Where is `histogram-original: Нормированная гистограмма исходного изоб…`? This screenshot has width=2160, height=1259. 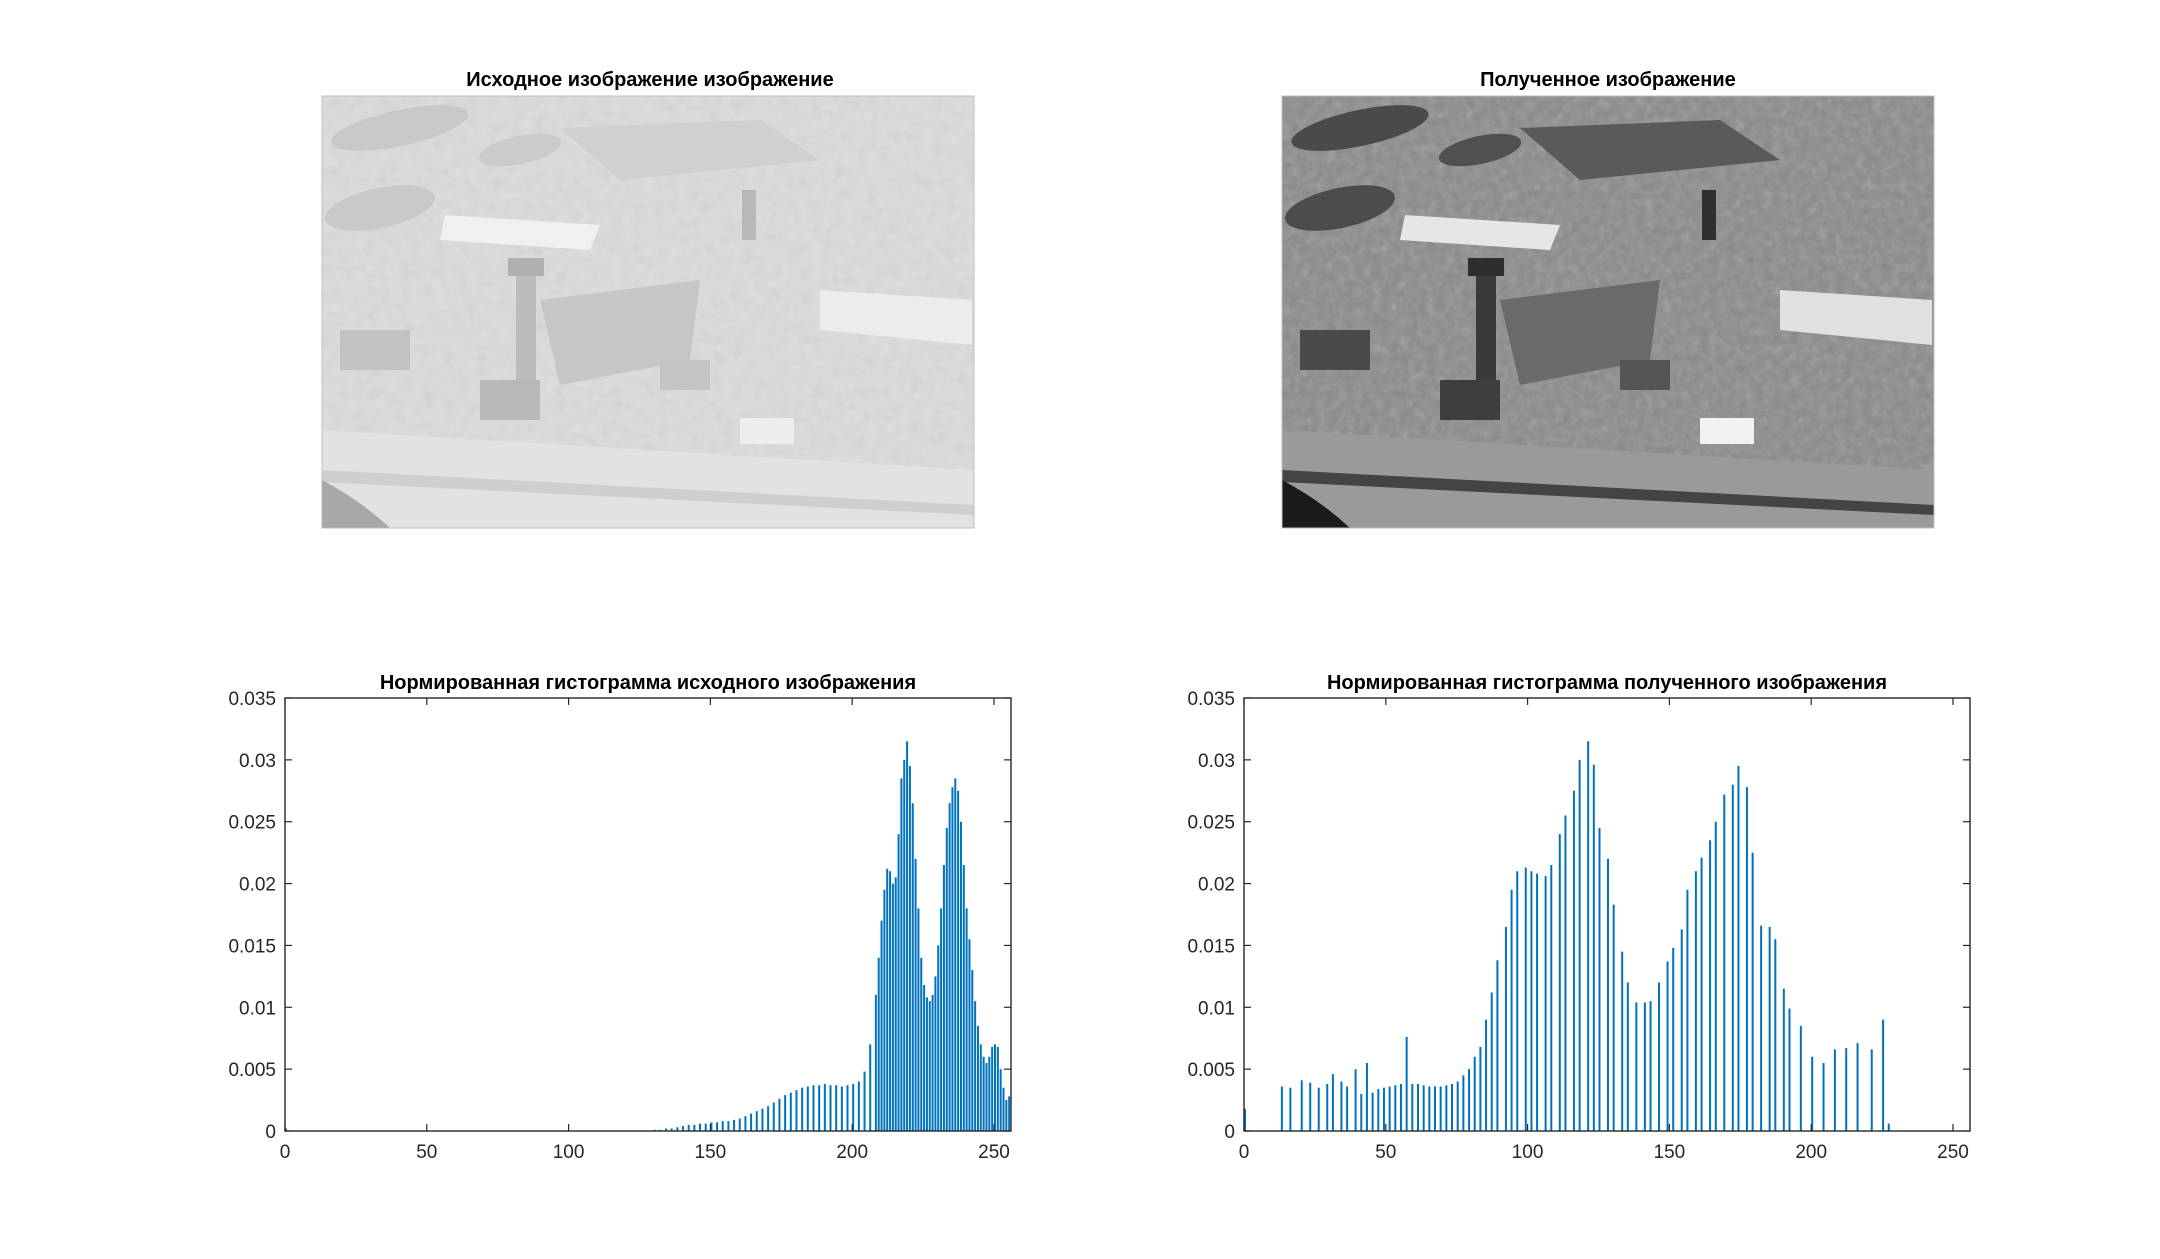
histogram-original: Нормированная гистограмма исходного изоб… is located at coordinates (620, 917).